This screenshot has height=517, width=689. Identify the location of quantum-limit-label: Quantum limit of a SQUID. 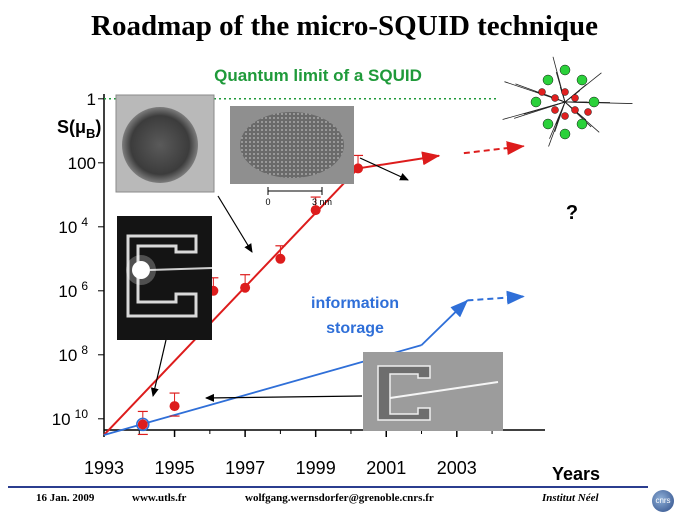
(318, 75).